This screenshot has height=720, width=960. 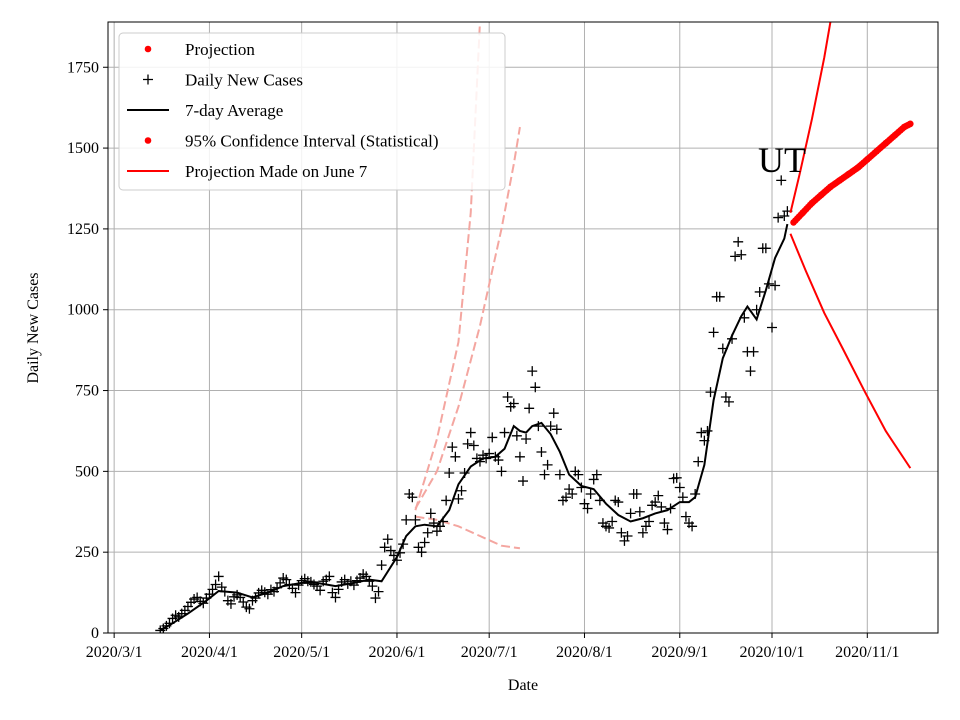 I want to click on legend-marker-plus, so click(x=148, y=79).